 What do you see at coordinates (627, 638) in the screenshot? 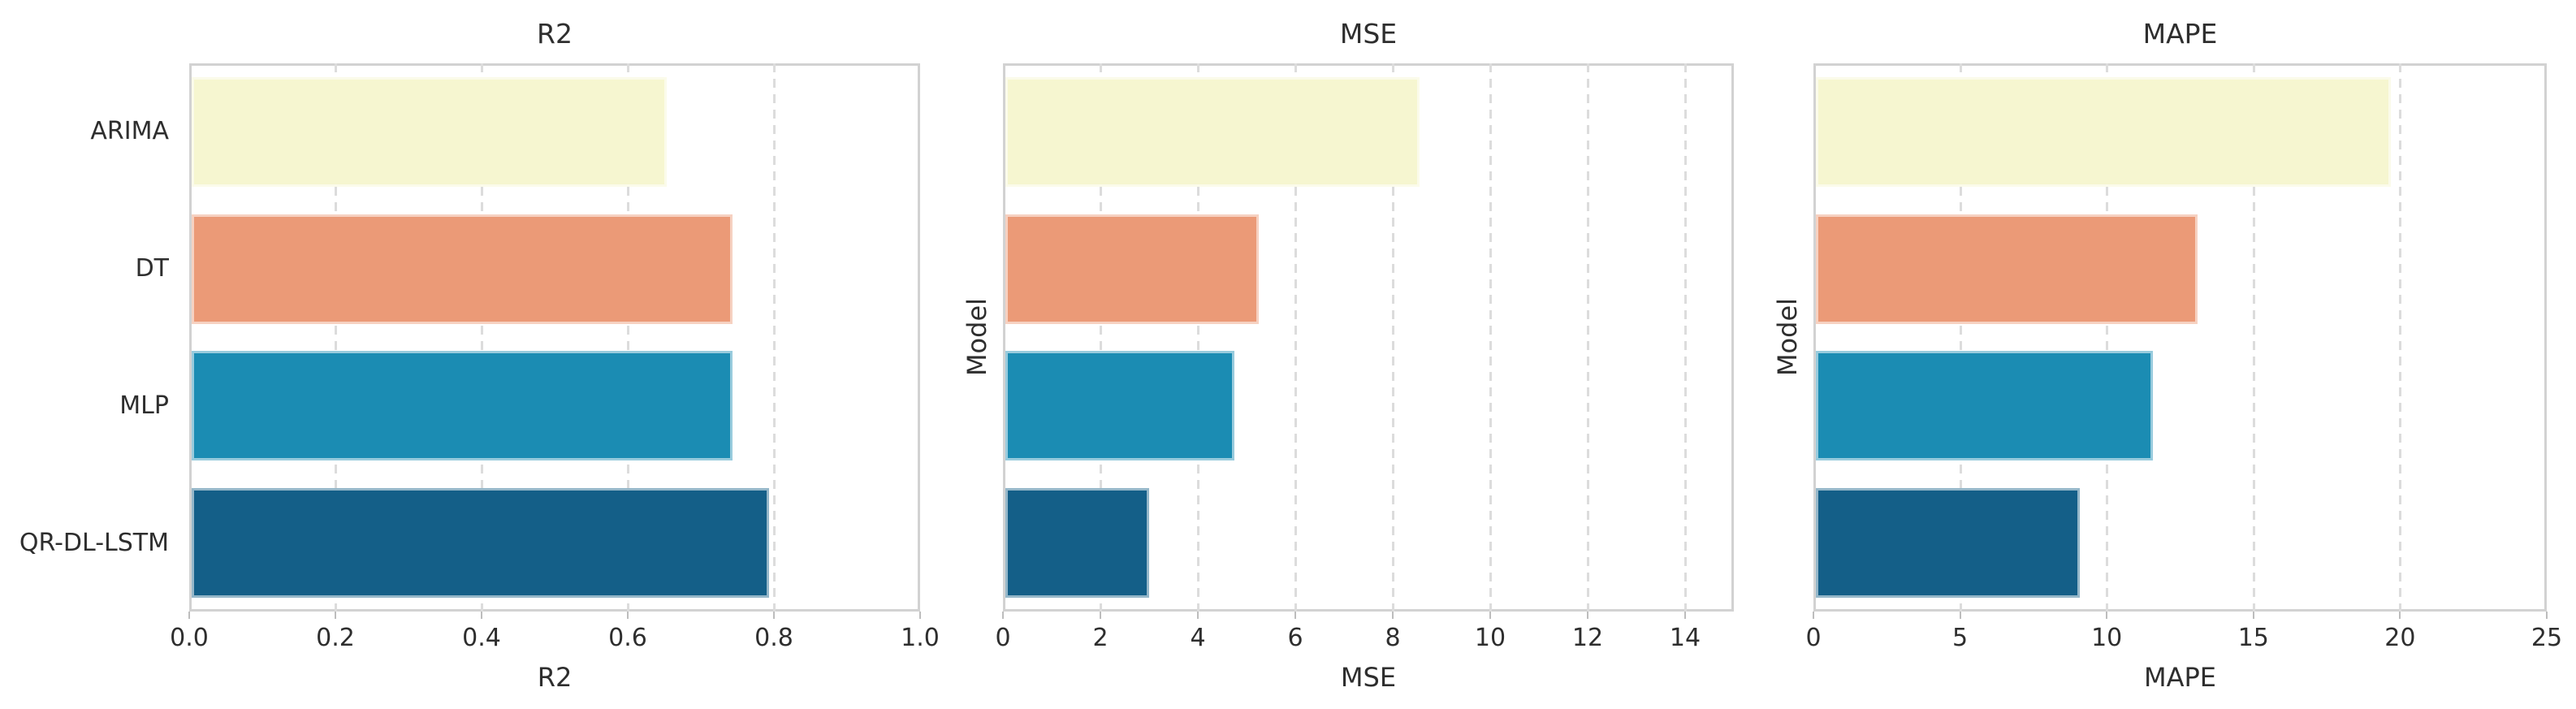
I see `x-tick-label: 0.6` at bounding box center [627, 638].